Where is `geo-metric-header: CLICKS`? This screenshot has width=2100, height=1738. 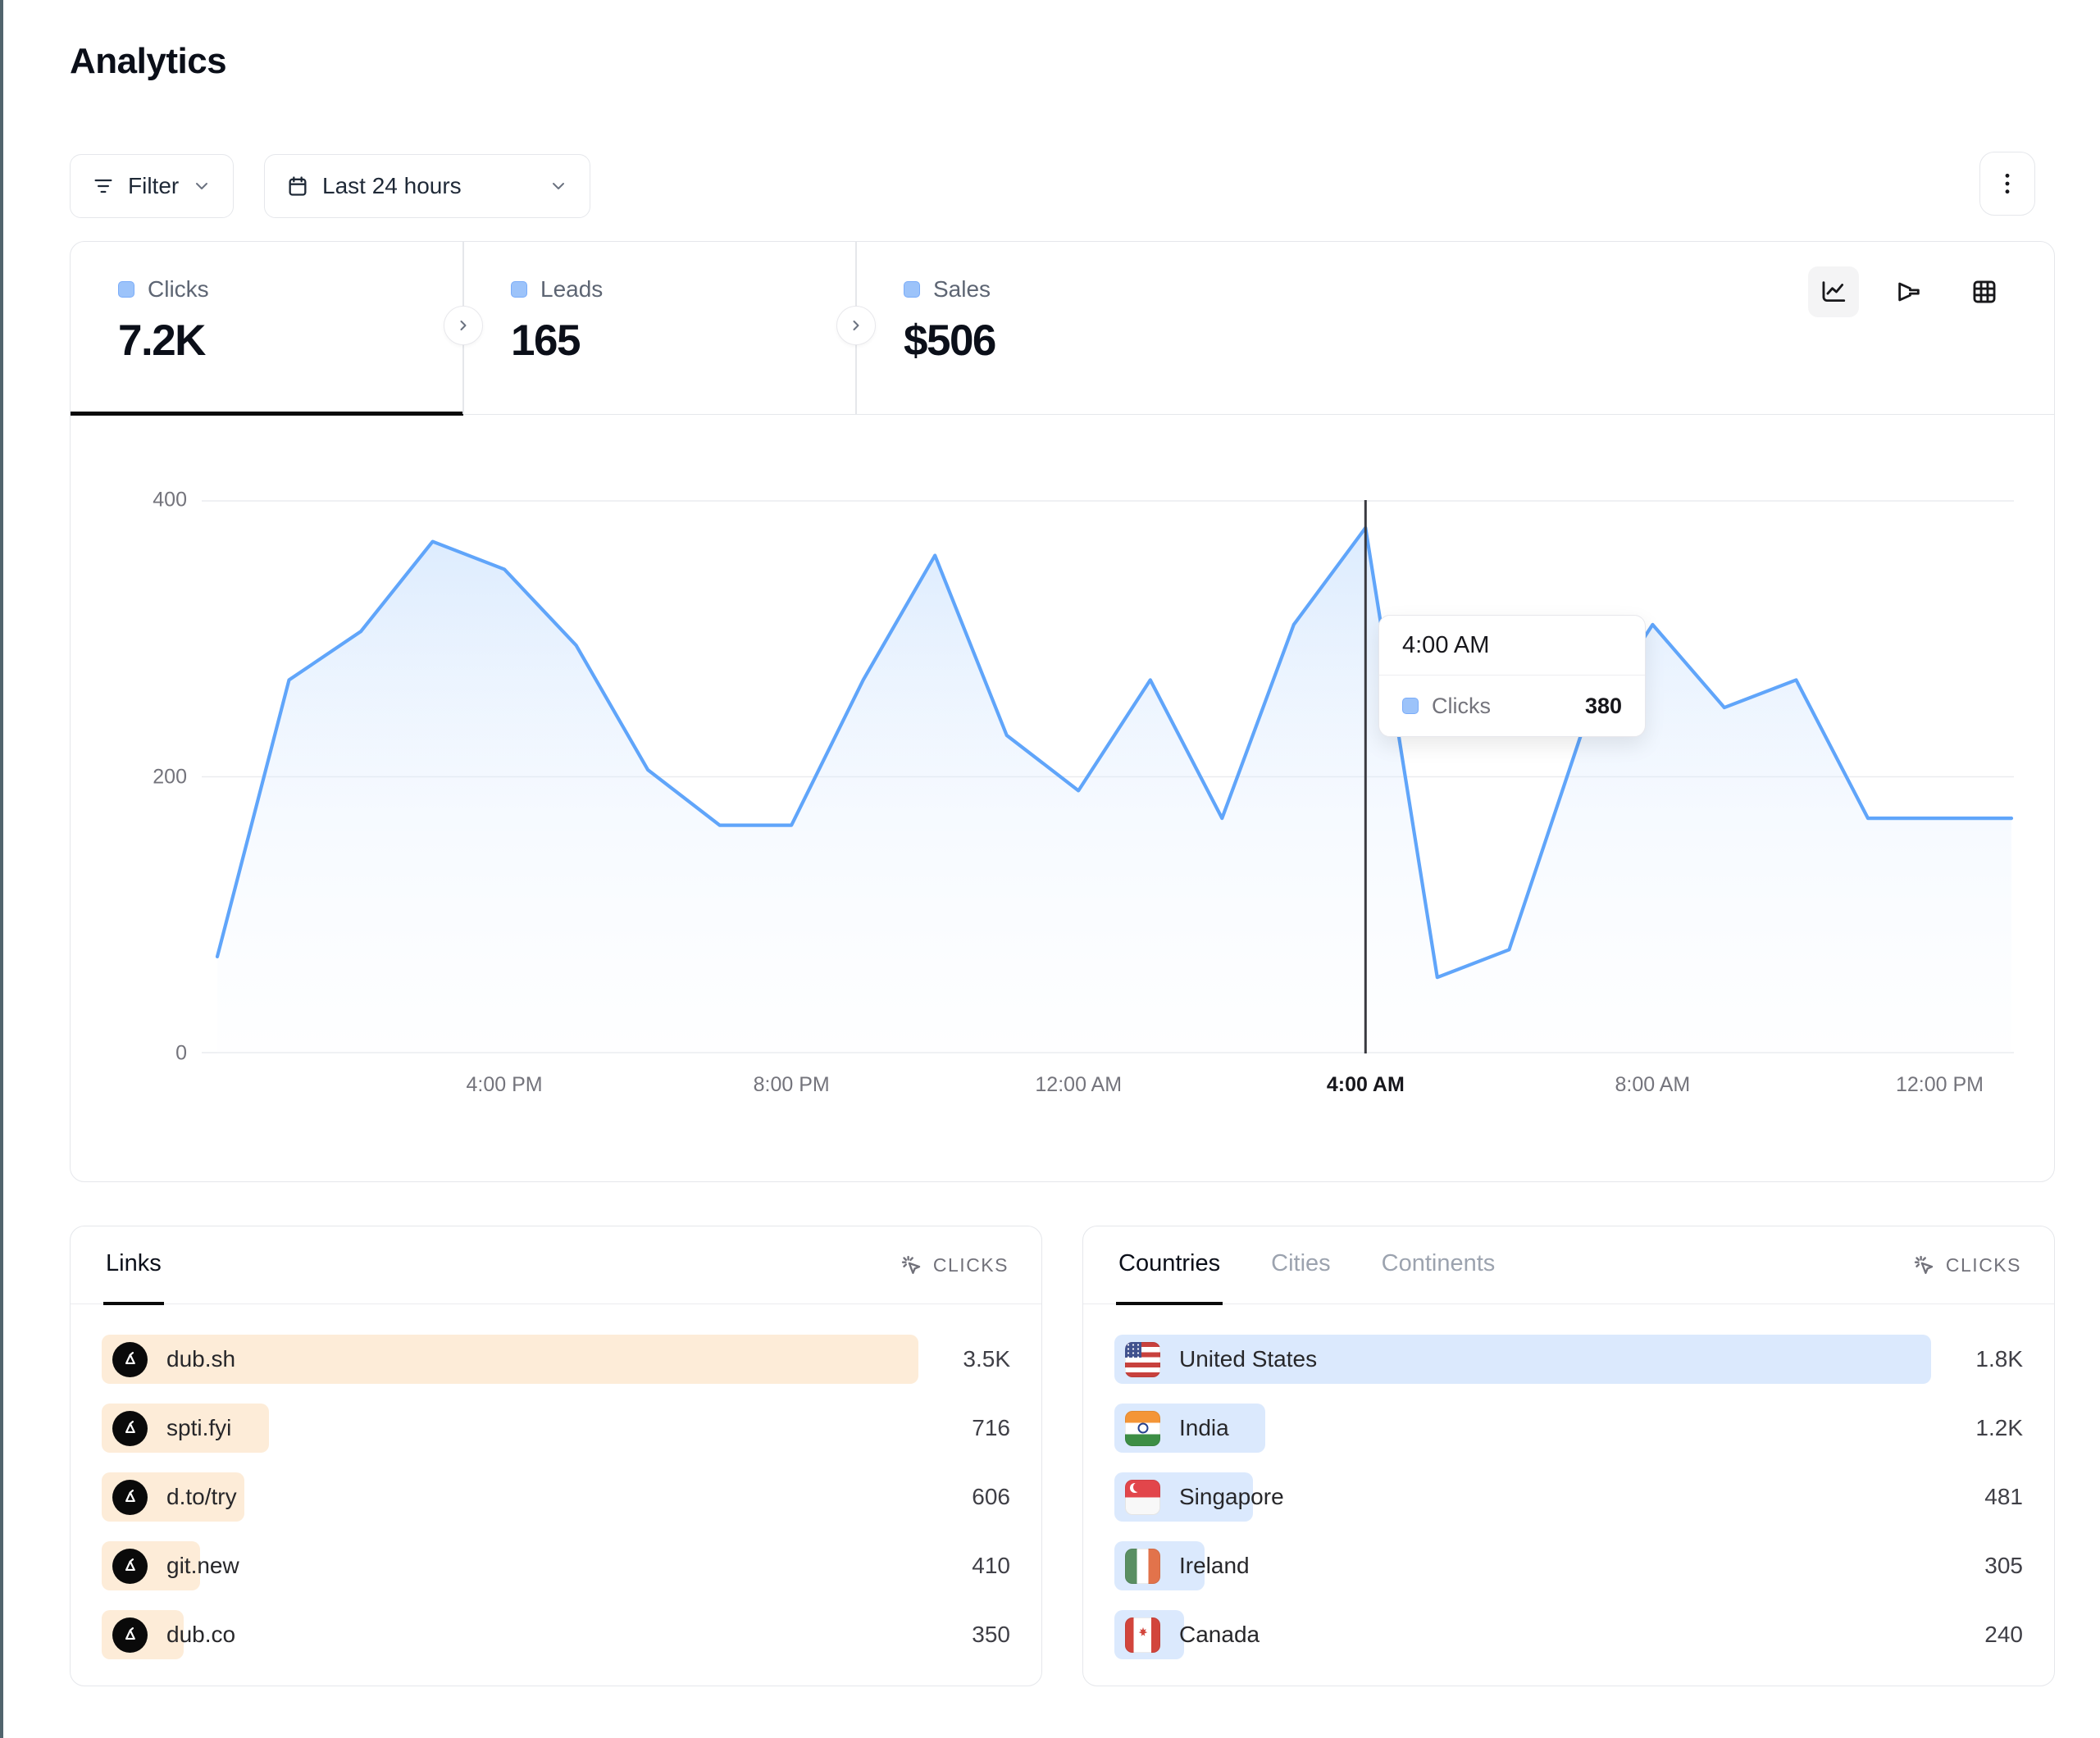
geo-metric-header: CLICKS is located at coordinates (1966, 1265).